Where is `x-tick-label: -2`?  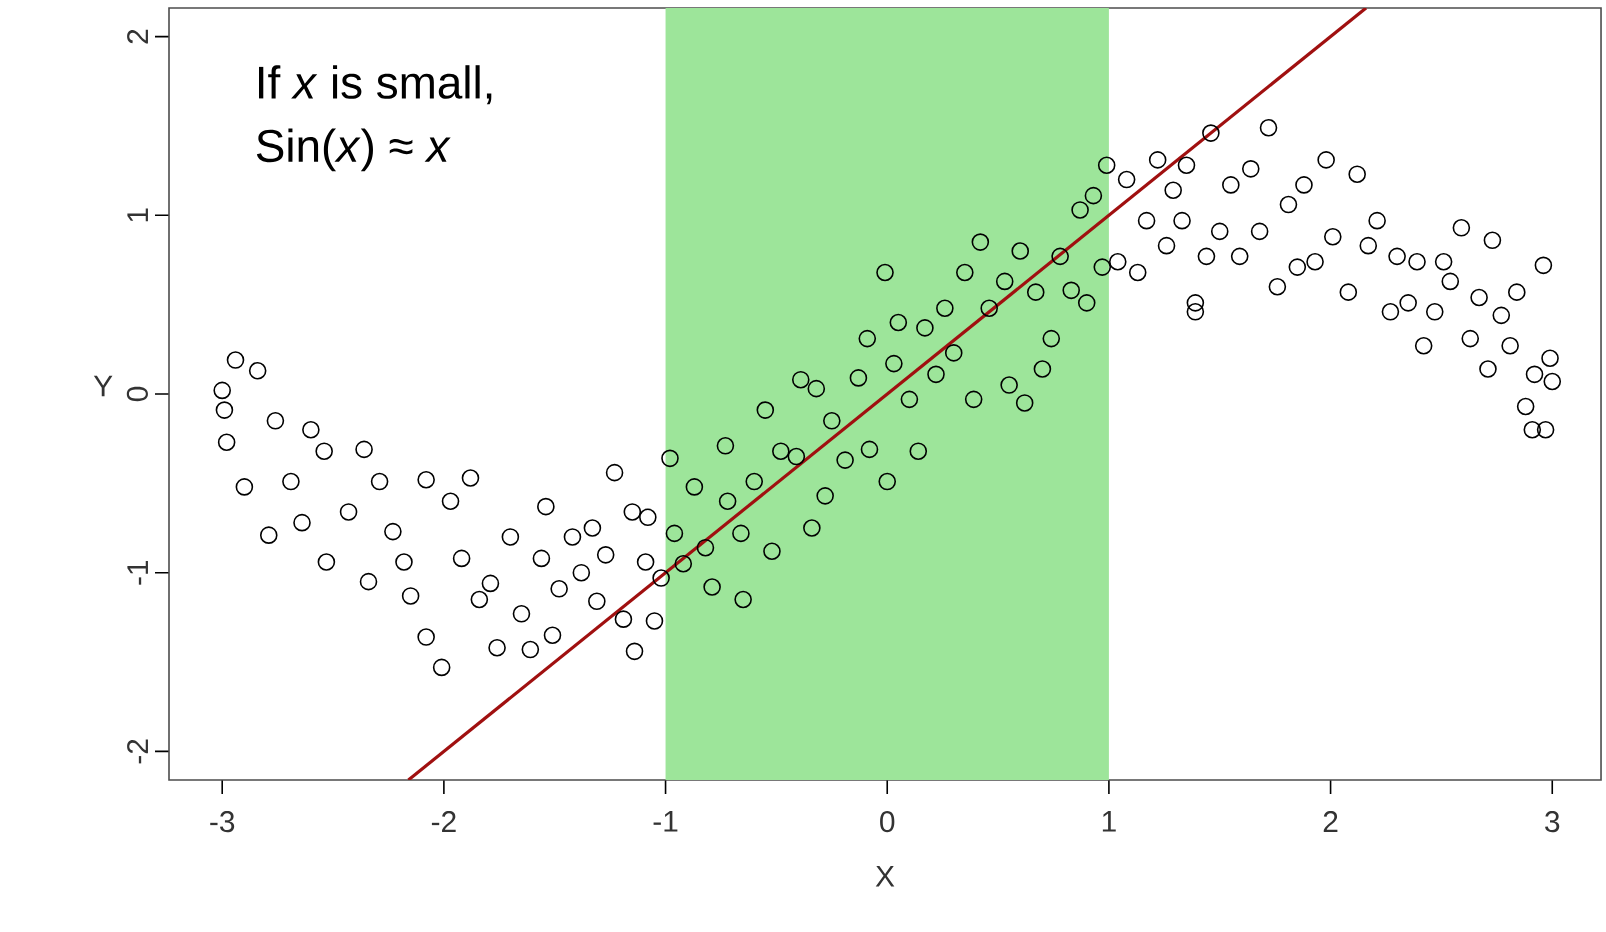
x-tick-label: -2 is located at coordinates (443, 821).